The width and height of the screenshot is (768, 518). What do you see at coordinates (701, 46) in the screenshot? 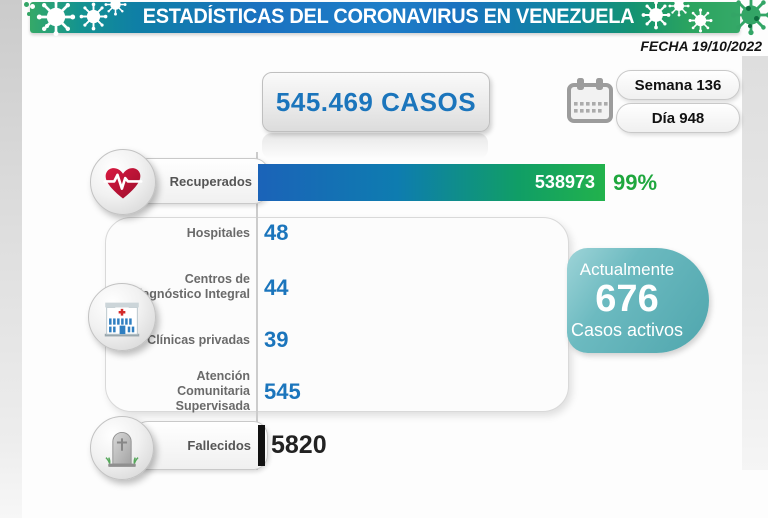
I see `report-date: FECHA 19/10/2022` at bounding box center [701, 46].